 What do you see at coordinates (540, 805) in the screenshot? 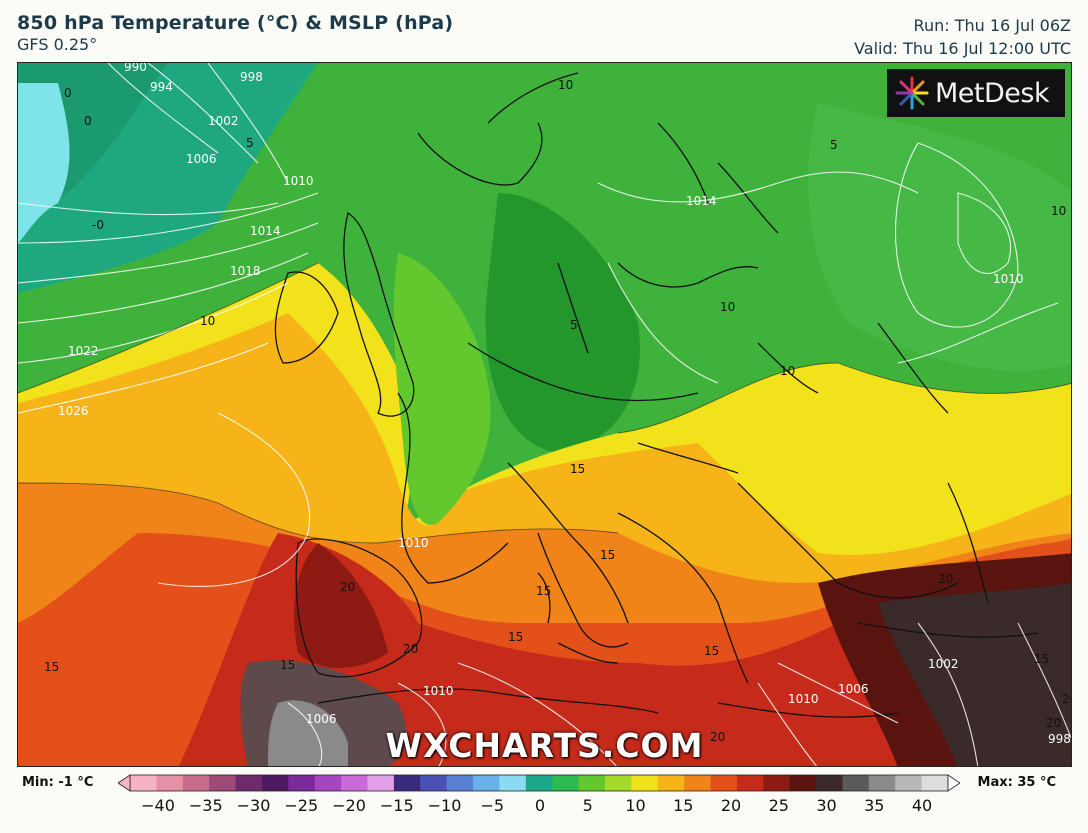
I see `colorbar-tick-label: 0` at bounding box center [540, 805].